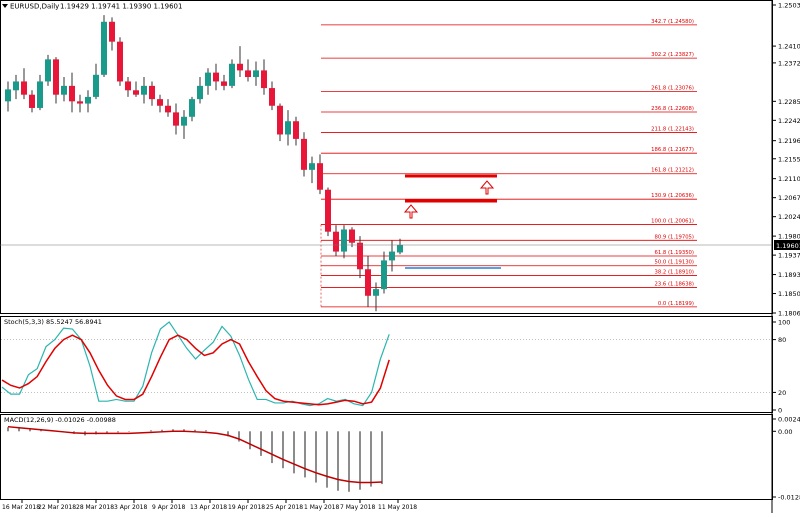  I want to click on fib-level-label: 38.2 (1.18910), so click(674, 272).